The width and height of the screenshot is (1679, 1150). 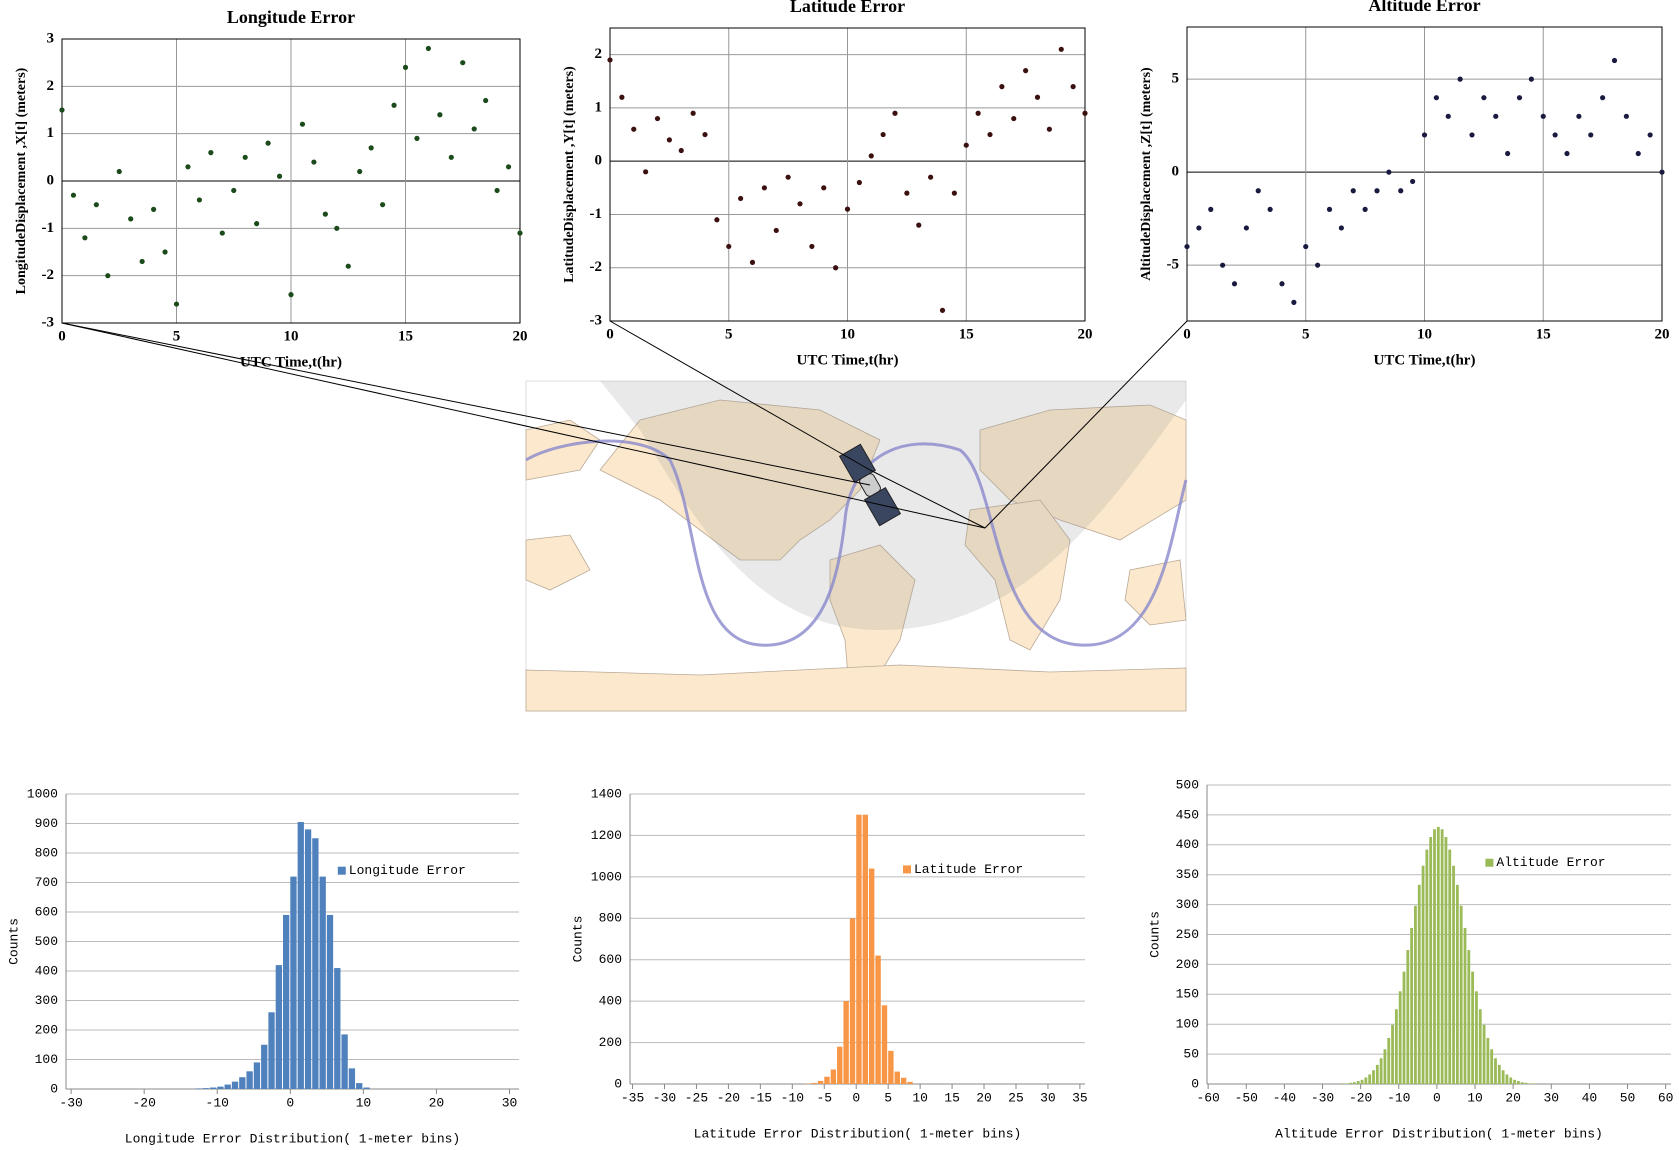 I want to click on y-tick-label: 1, so click(x=51, y=133).